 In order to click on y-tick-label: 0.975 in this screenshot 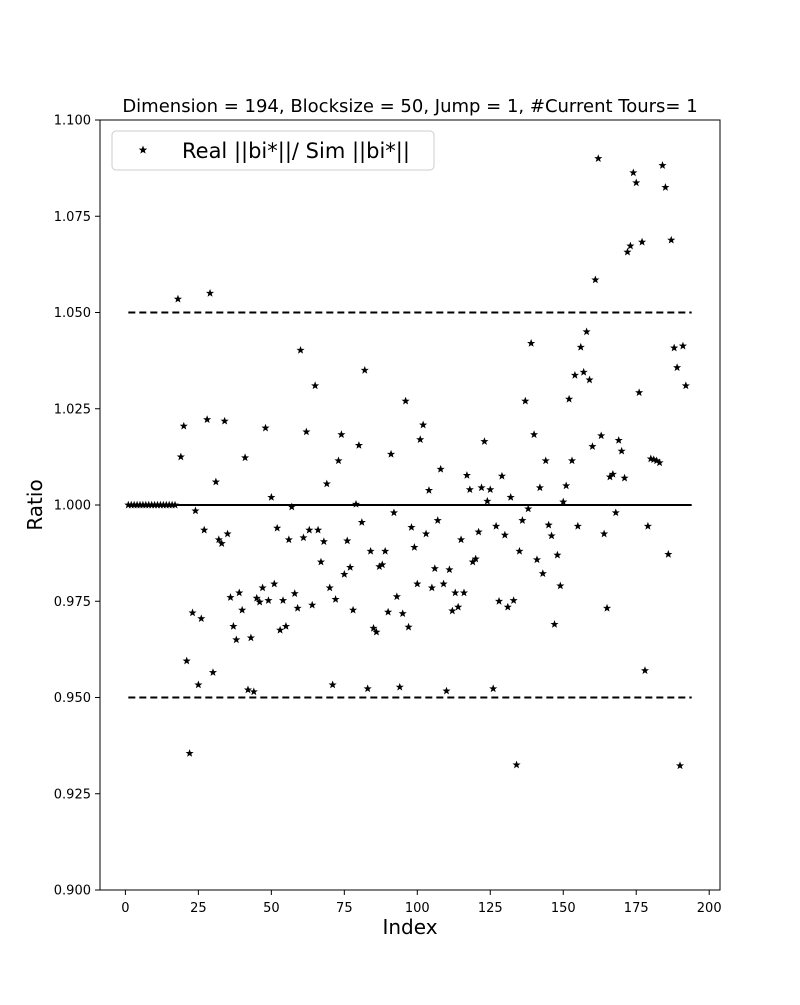, I will do `click(72, 602)`.